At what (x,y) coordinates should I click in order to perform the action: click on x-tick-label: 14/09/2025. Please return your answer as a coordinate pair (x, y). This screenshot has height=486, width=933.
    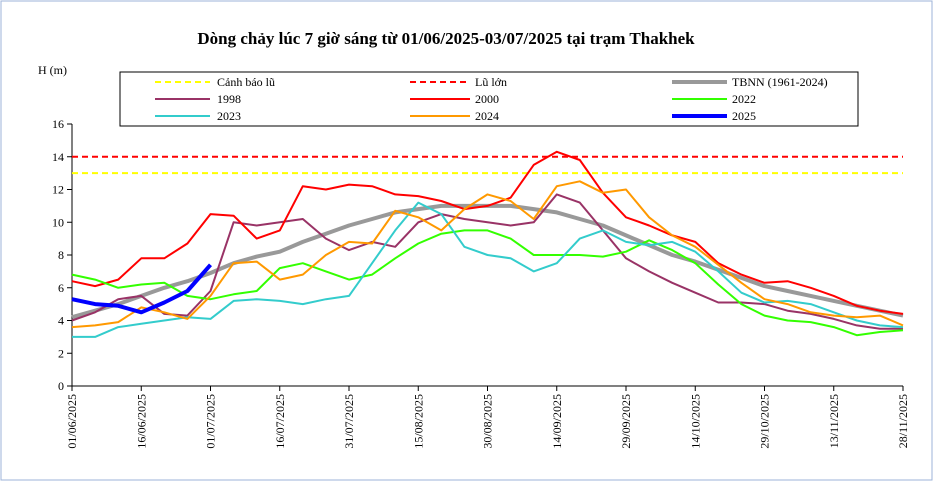
    Looking at the image, I should click on (557, 421).